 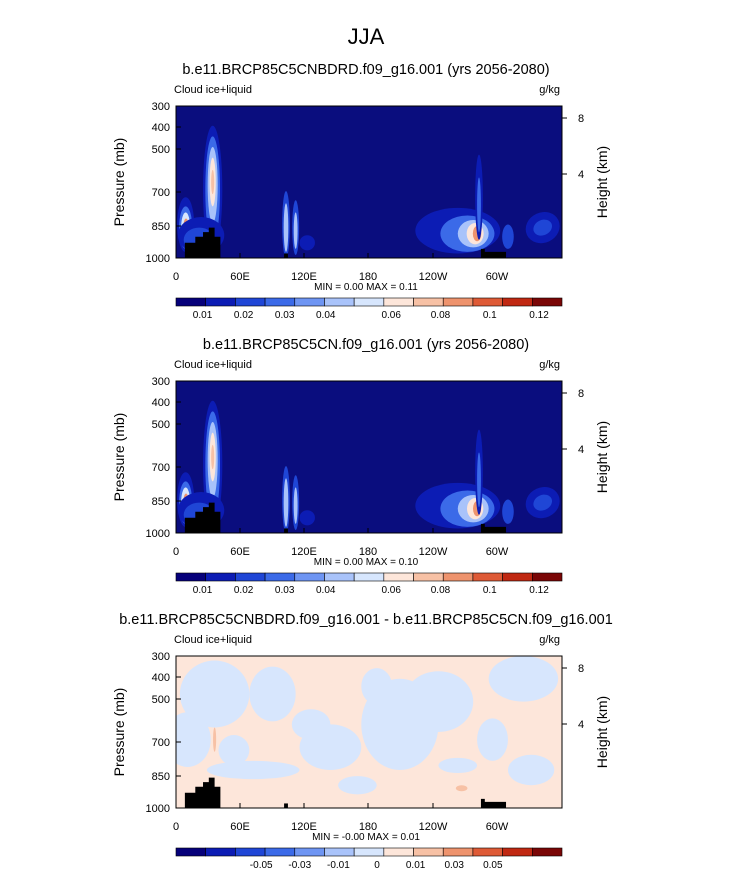 I want to click on colorbar-label: -0.03, so click(x=299, y=865).